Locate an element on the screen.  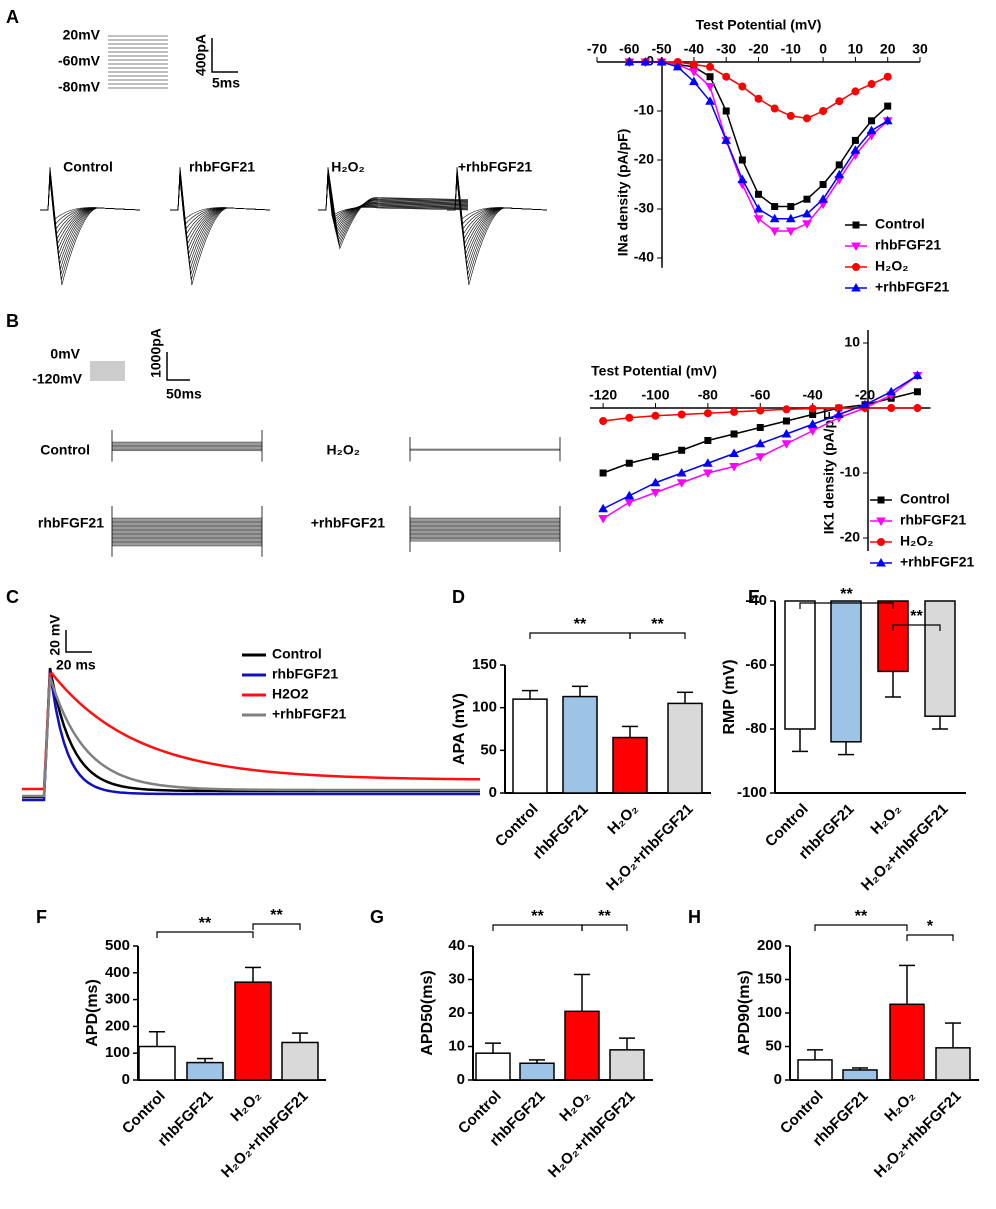
scale-label: 5ms is located at coordinates (226, 83).